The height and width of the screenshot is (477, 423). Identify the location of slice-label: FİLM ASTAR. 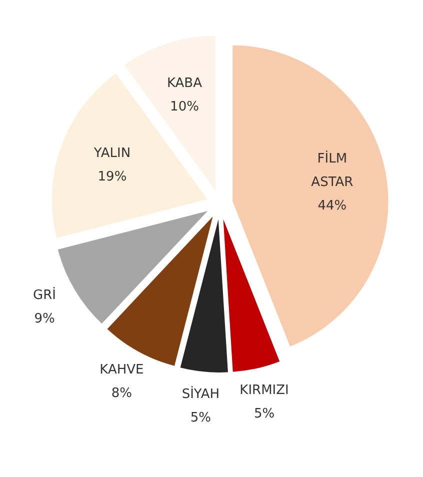
(332, 170).